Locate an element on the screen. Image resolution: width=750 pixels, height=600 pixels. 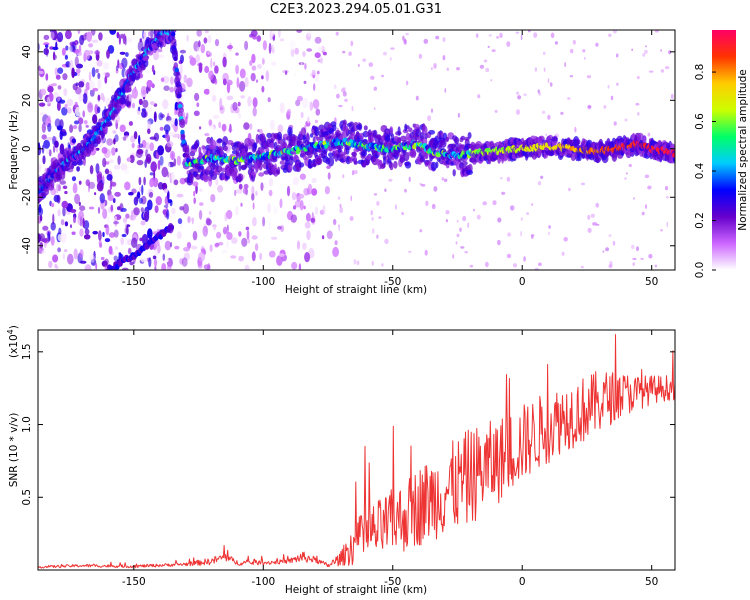
colorbar-gradient is located at coordinates (724, 150).